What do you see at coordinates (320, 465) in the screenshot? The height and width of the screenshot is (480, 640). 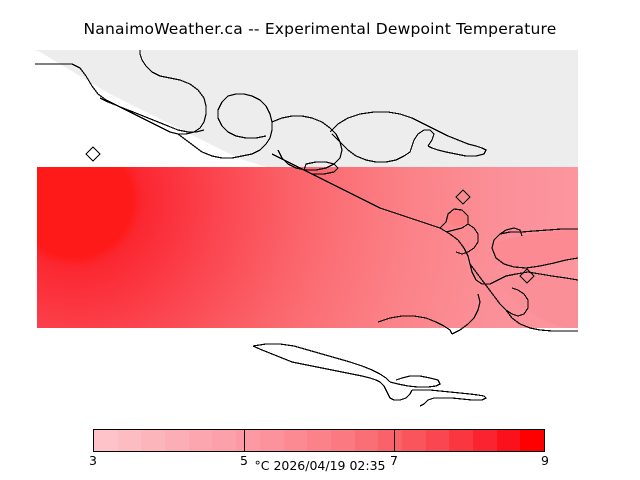 I see `colorbar-caption: °C 2026/04/19 02:35` at bounding box center [320, 465].